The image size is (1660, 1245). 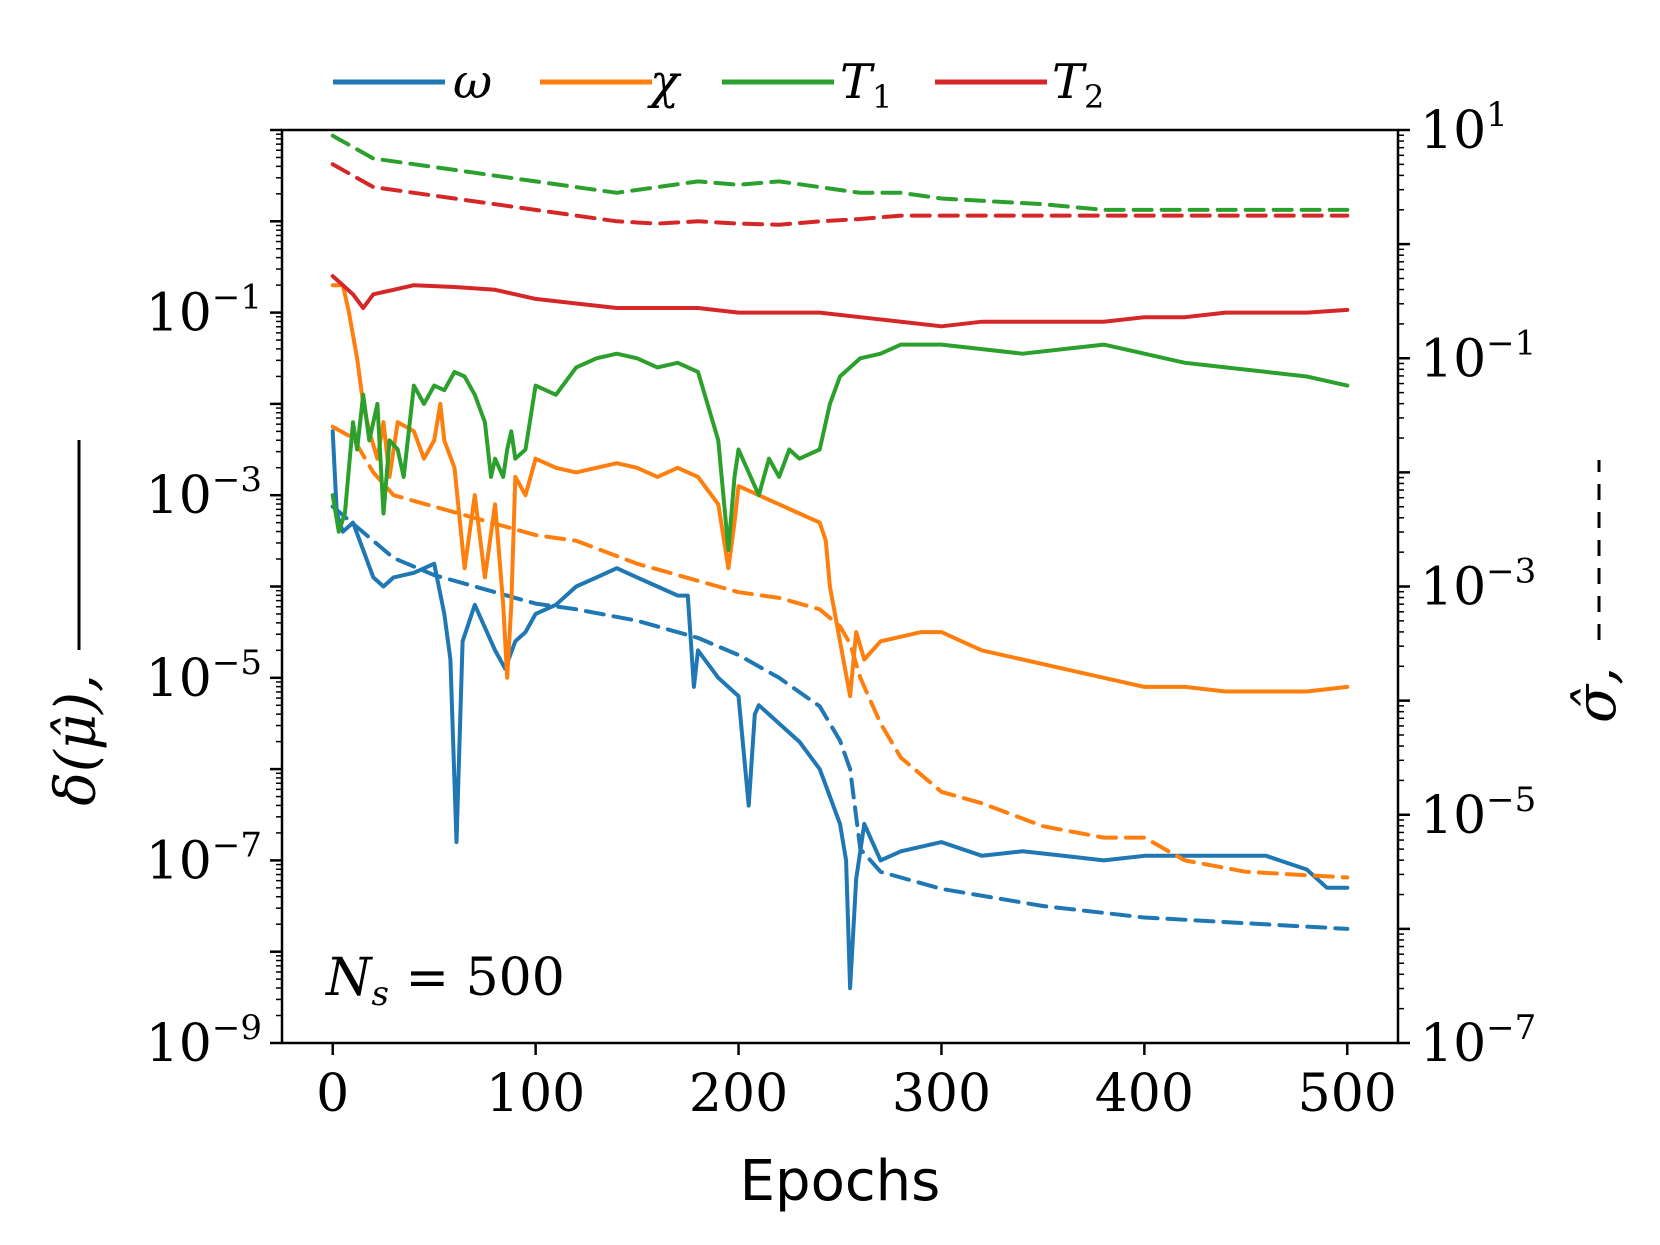 I want to click on left-tick-label: 10⁻⁷, so click(x=204, y=858).